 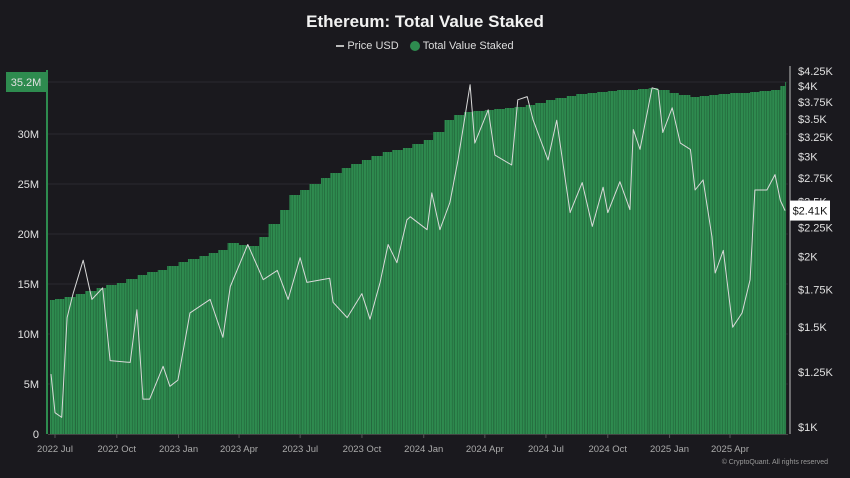 What do you see at coordinates (28, 335) in the screenshot?
I see `left-axis-tick-label: 10M` at bounding box center [28, 335].